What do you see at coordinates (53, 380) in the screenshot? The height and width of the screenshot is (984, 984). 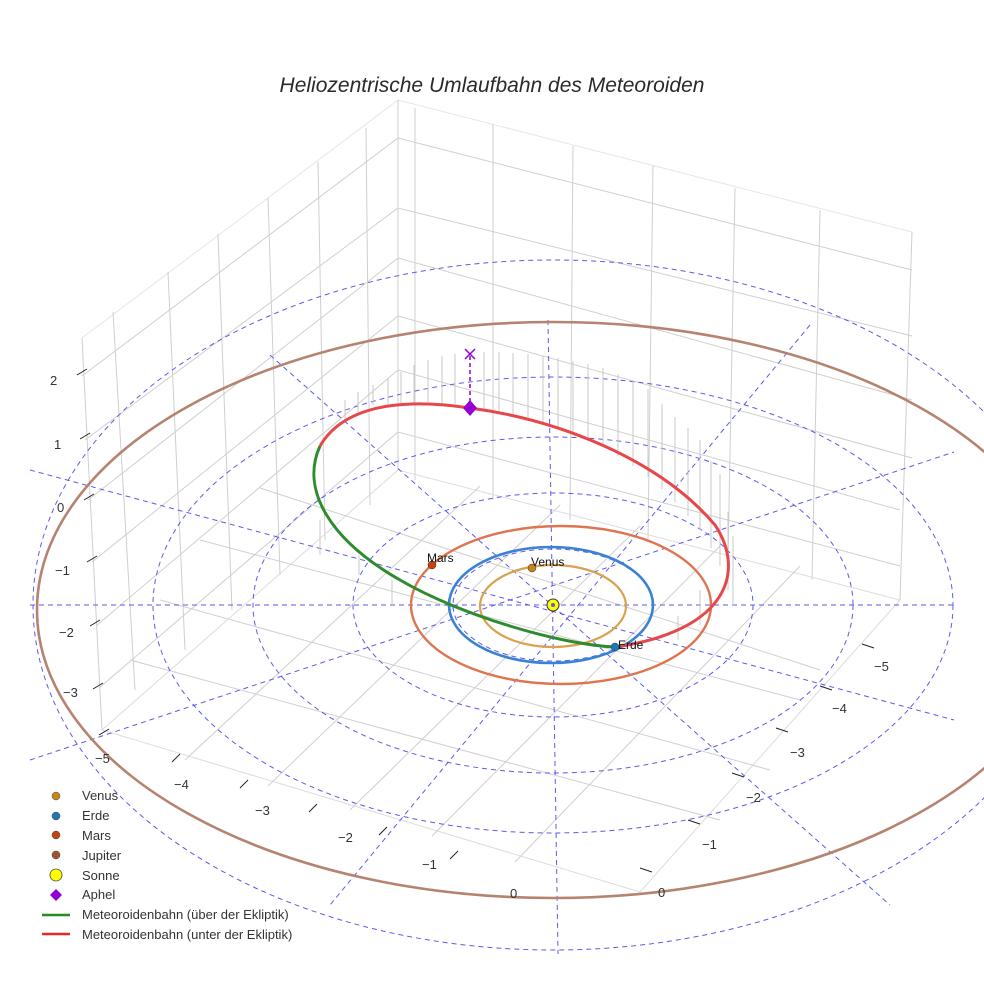 I see `svg-text: 2` at bounding box center [53, 380].